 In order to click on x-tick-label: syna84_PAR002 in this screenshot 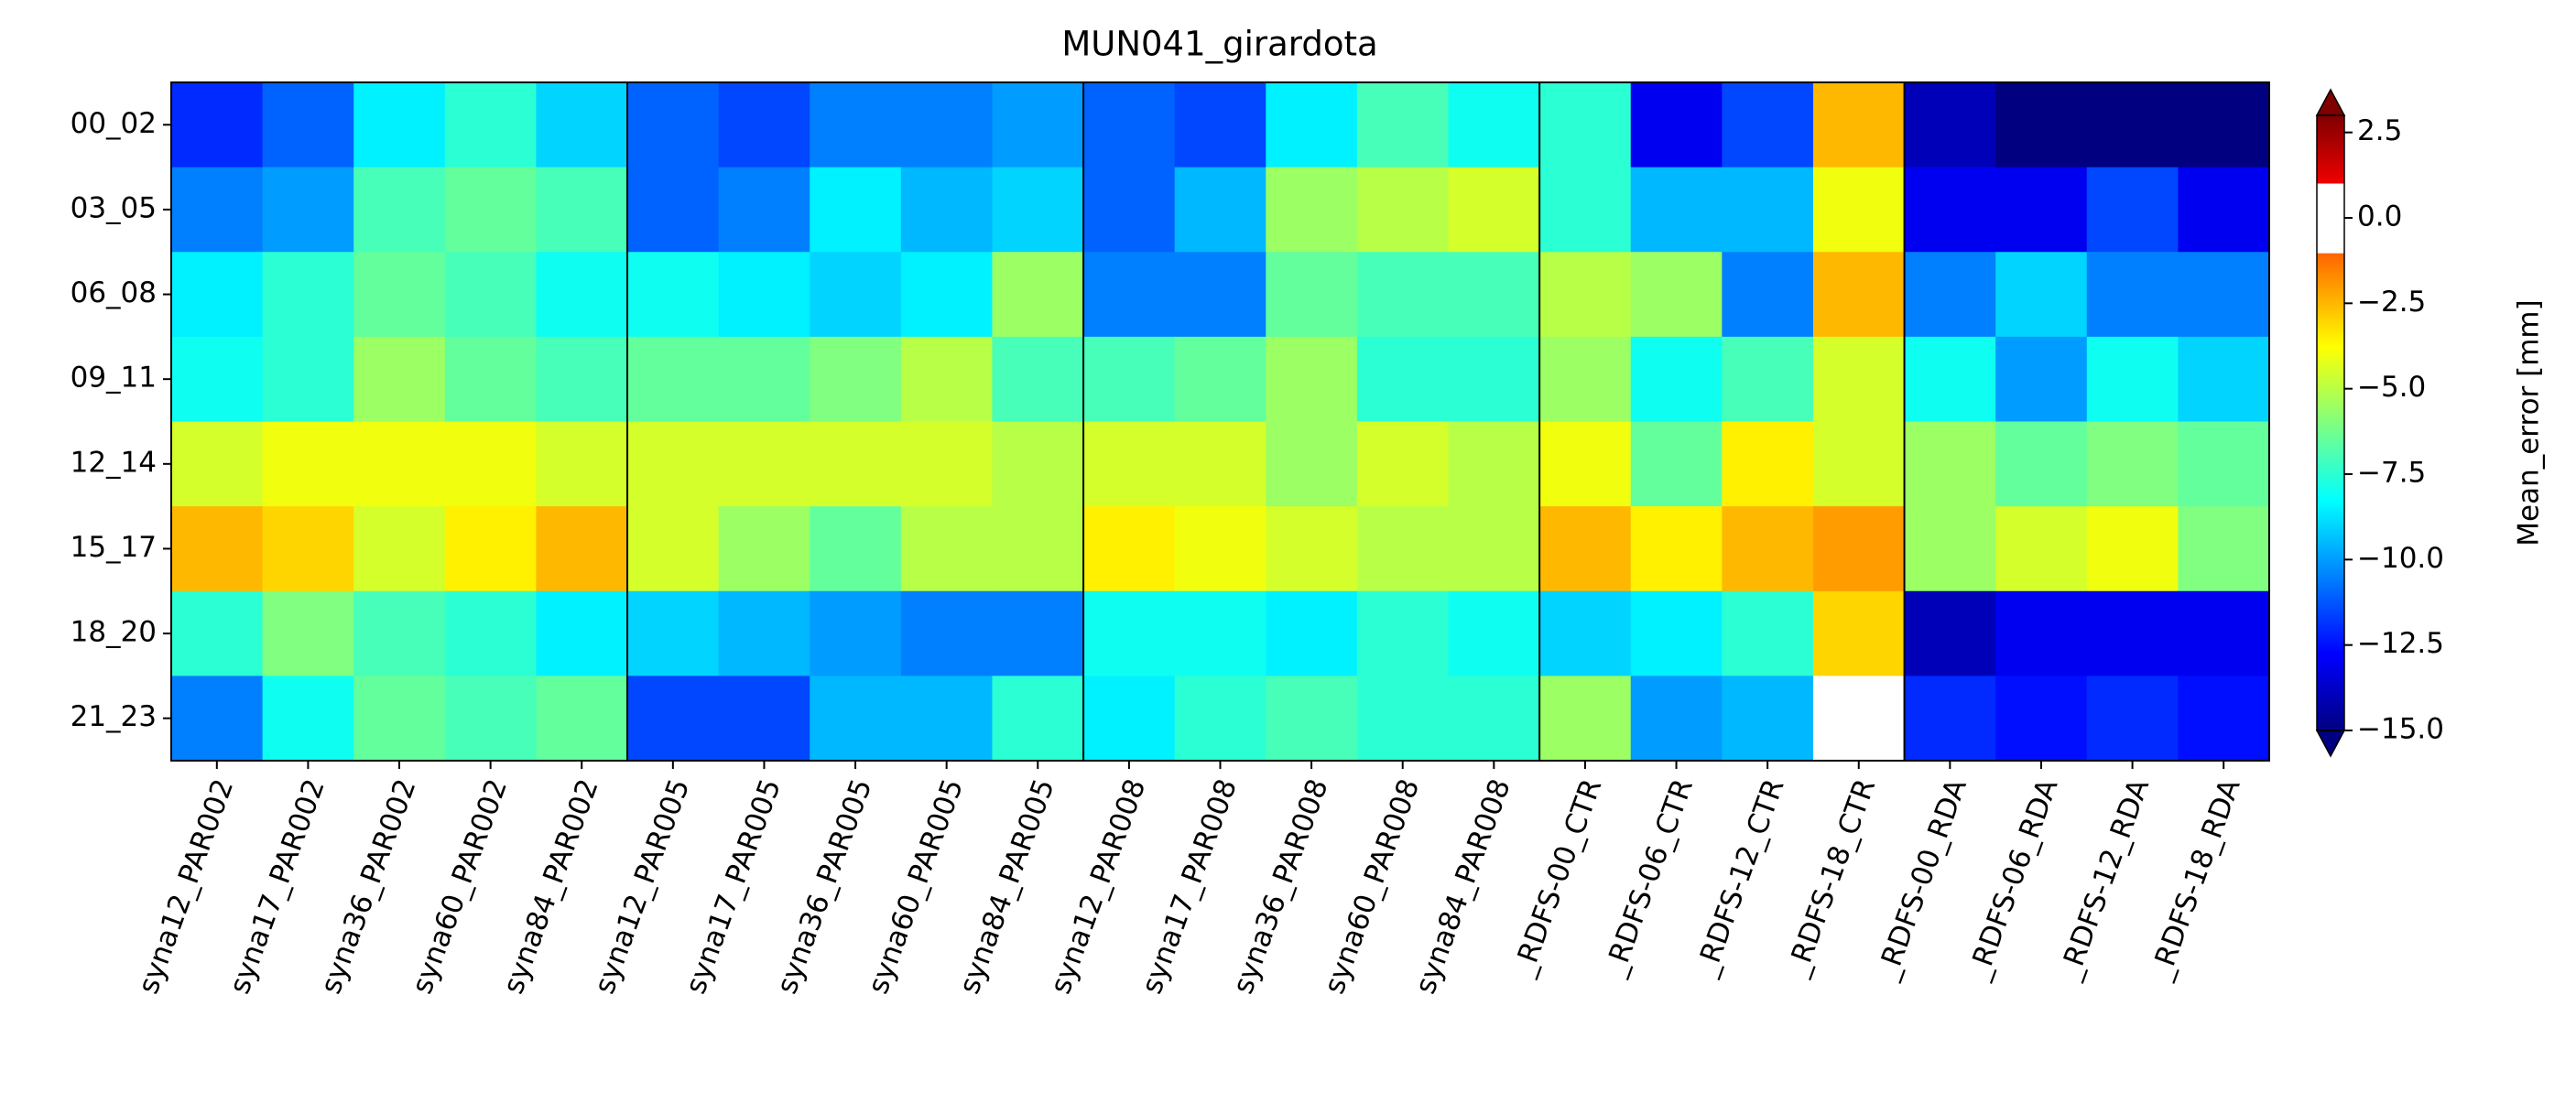, I will do `click(551, 886)`.